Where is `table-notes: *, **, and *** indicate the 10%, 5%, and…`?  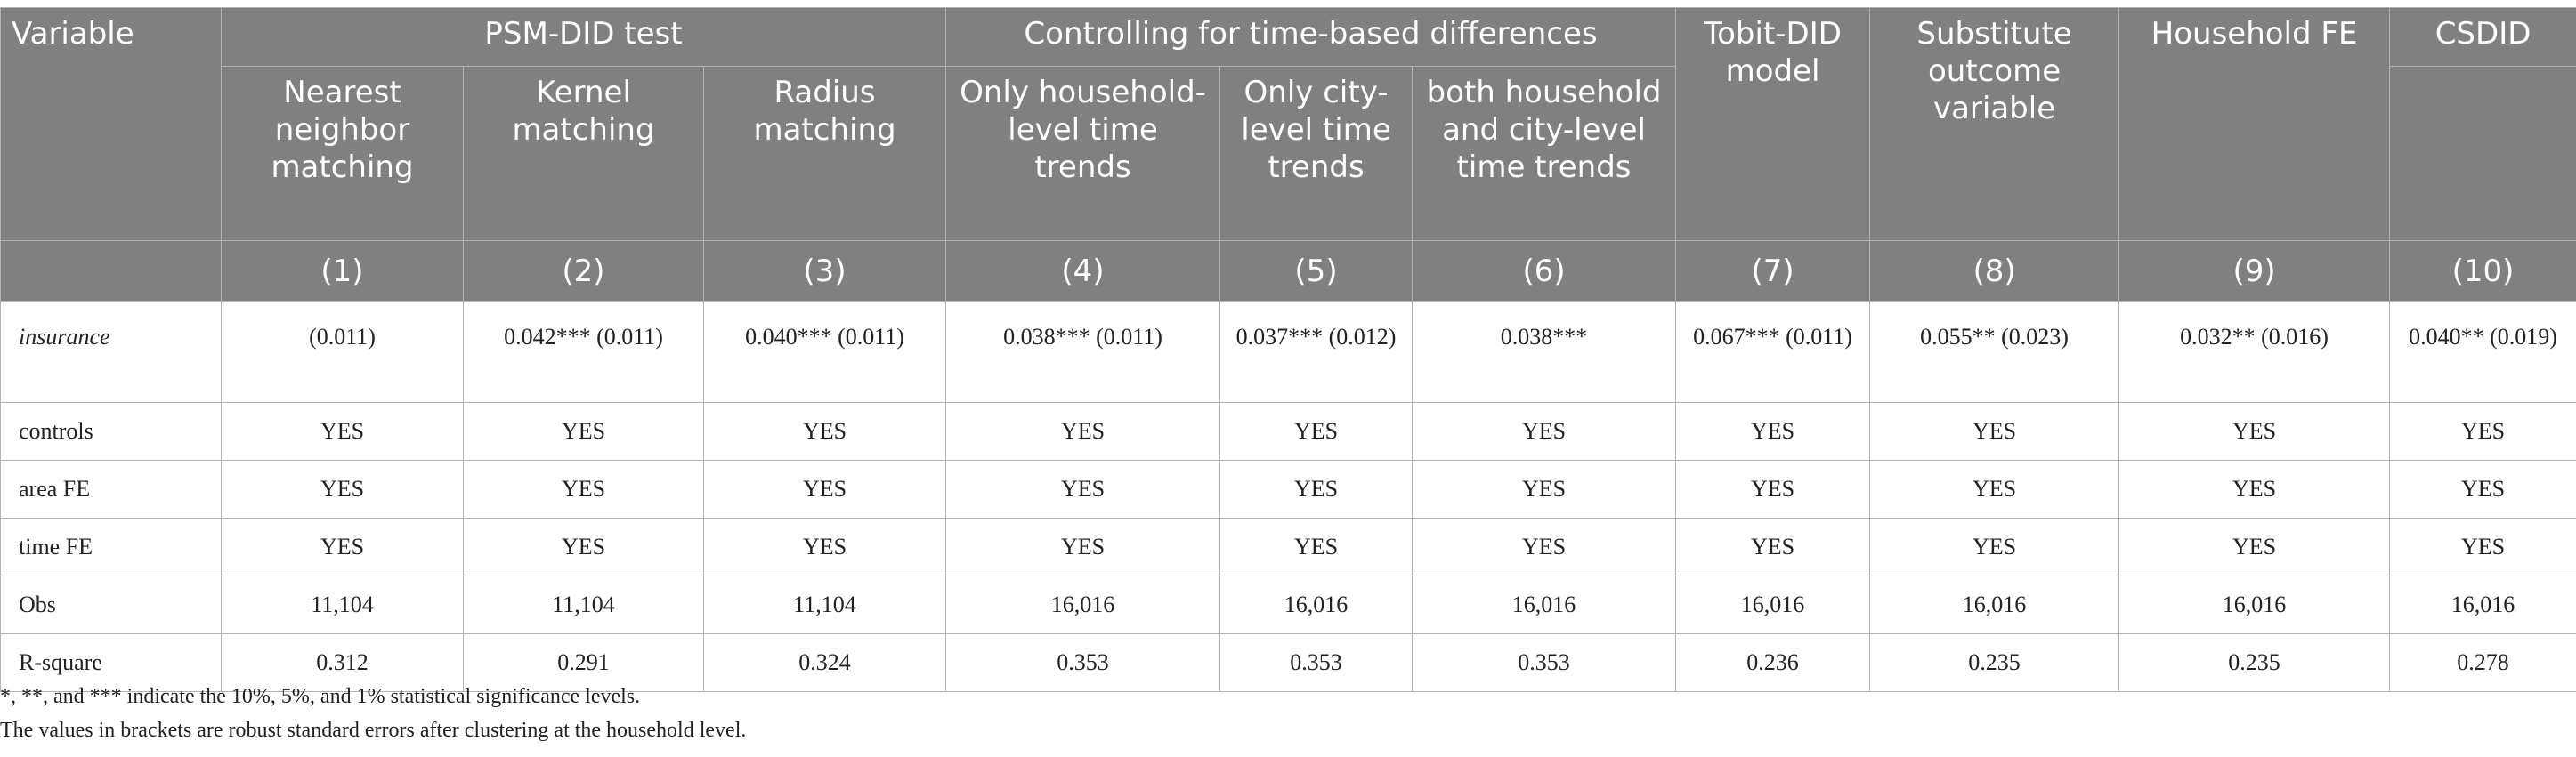 table-notes: *, **, and *** indicate the 10%, 5%, and… is located at coordinates (1288, 713).